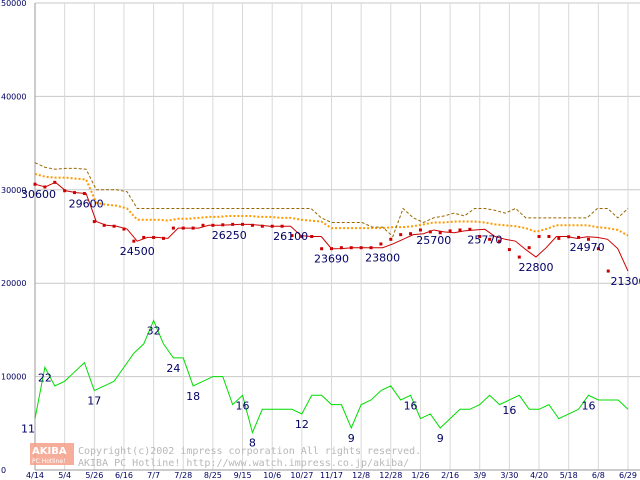 This screenshot has width=640, height=480. What do you see at coordinates (535, 267) in the screenshot?
I see `data-label: 22800` at bounding box center [535, 267].